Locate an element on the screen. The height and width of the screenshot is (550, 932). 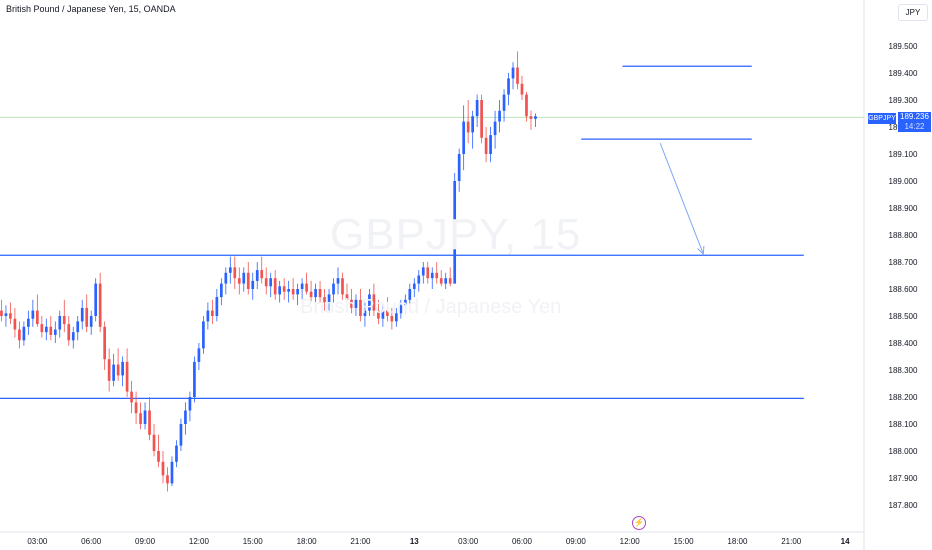
price-tick-label: 188.200 is located at coordinates (903, 397).